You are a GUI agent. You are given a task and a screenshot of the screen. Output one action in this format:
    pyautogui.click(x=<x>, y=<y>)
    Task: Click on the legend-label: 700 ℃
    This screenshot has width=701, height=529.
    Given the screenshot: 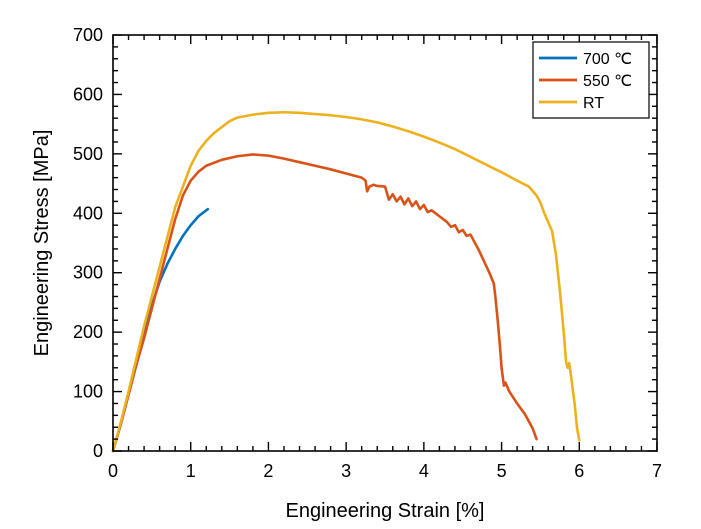 What is the action you would take?
    pyautogui.click(x=607, y=59)
    